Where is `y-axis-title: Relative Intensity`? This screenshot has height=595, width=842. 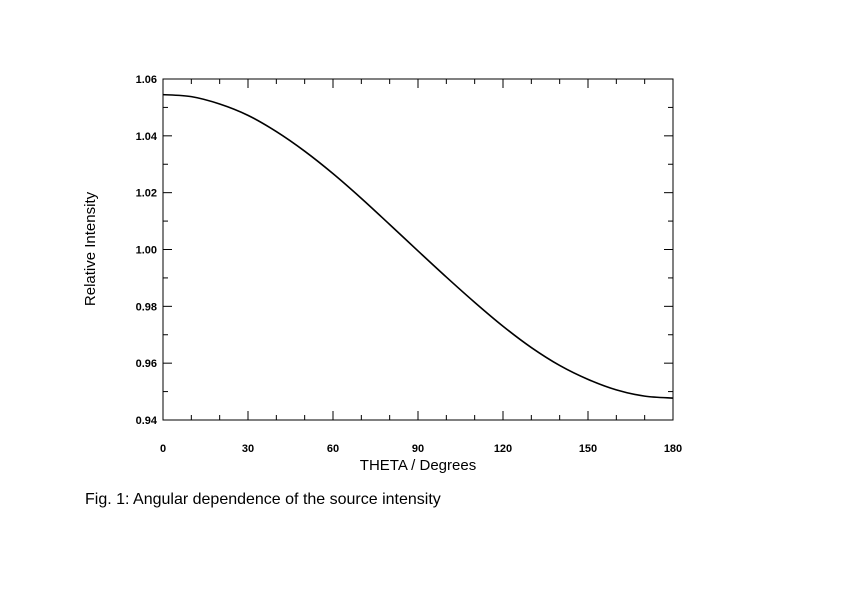
y-axis-title: Relative Intensity is located at coordinates (90, 248).